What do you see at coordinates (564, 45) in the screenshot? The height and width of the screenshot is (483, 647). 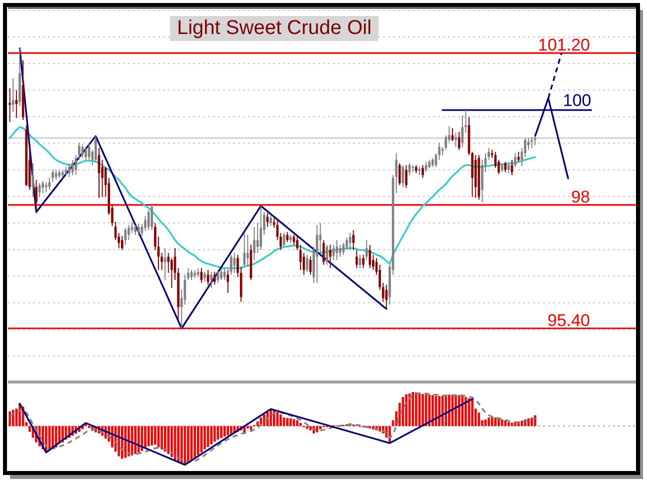 I see `ref-line-label: 101.20` at bounding box center [564, 45].